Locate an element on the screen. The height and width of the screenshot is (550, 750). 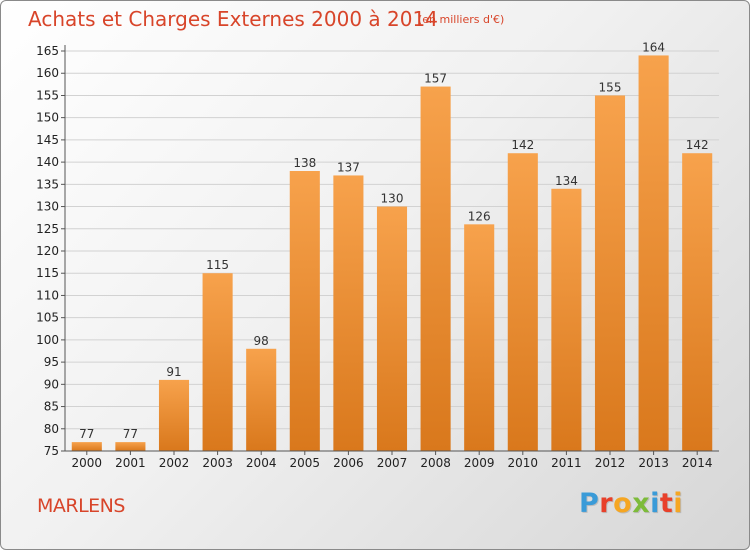
x-tick-label: 2008 is located at coordinates (435, 463).